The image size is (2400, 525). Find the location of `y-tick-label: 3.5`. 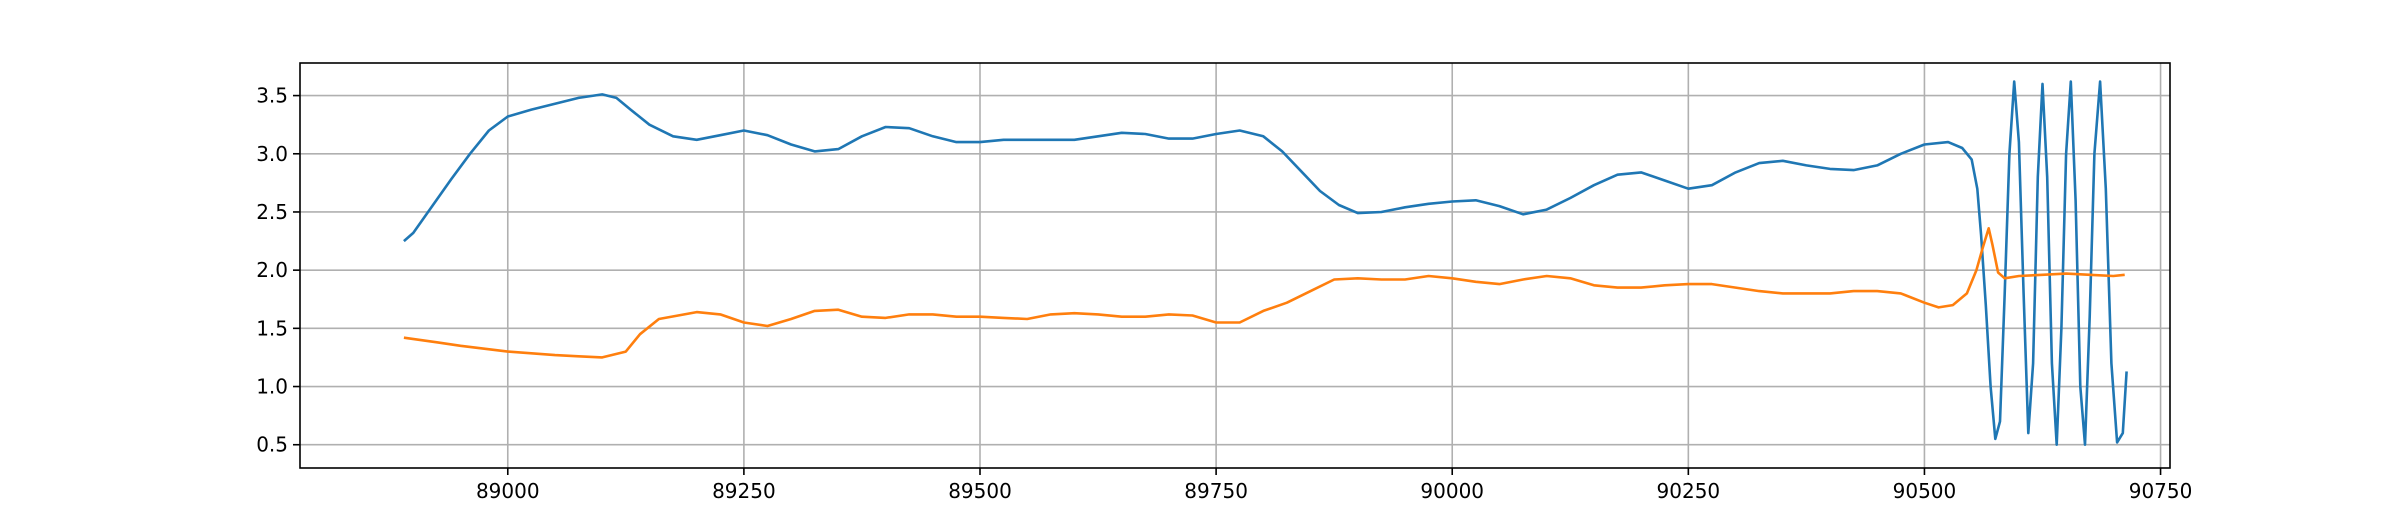

y-tick-label: 3.5 is located at coordinates (272, 96).